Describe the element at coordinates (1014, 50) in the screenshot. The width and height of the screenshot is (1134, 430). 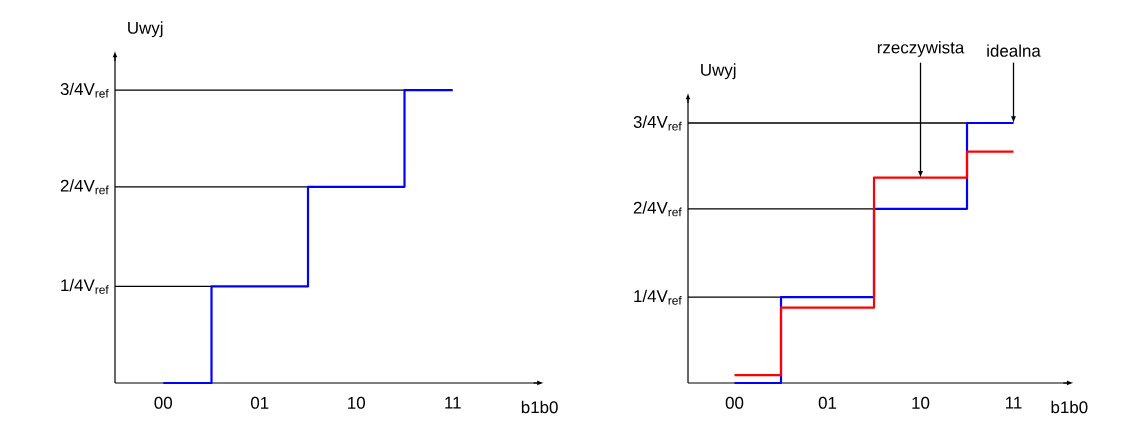
I see `annotation: idealna` at that location.